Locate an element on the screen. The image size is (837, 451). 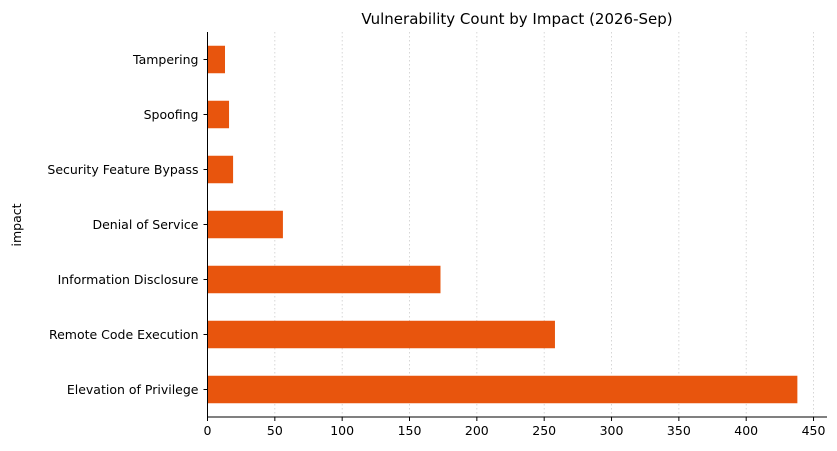
x-tick-label: 100 is located at coordinates (342, 430).